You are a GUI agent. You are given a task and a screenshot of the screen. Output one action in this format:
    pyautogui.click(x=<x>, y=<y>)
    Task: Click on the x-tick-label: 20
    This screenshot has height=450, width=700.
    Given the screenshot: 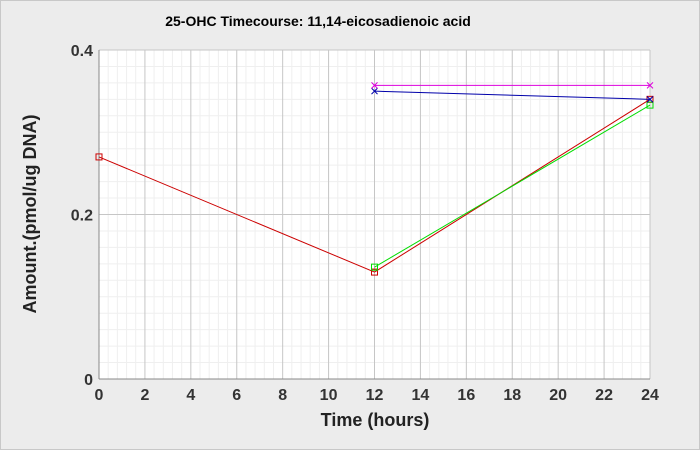 What is the action you would take?
    pyautogui.click(x=558, y=395)
    